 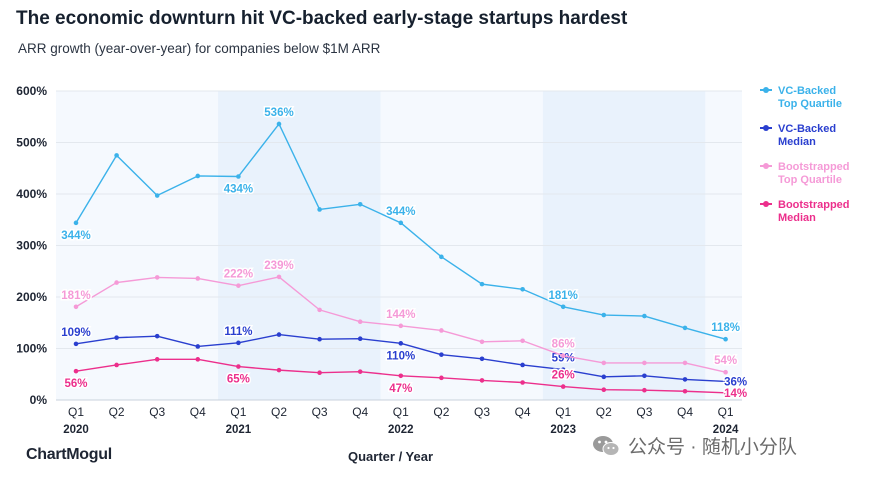 What do you see at coordinates (606, 445) in the screenshot?
I see `wechat-icon` at bounding box center [606, 445].